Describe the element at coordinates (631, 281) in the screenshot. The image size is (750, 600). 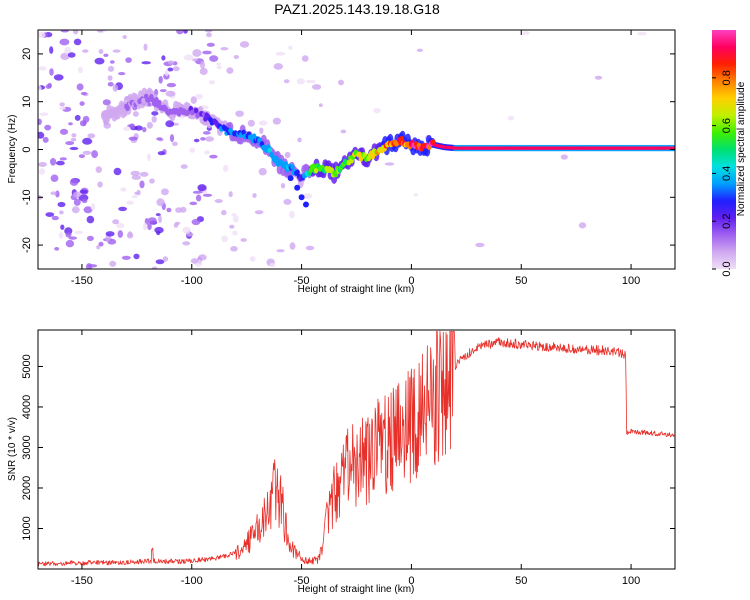
I see `spectrogram-x-tick-label: 100` at that location.